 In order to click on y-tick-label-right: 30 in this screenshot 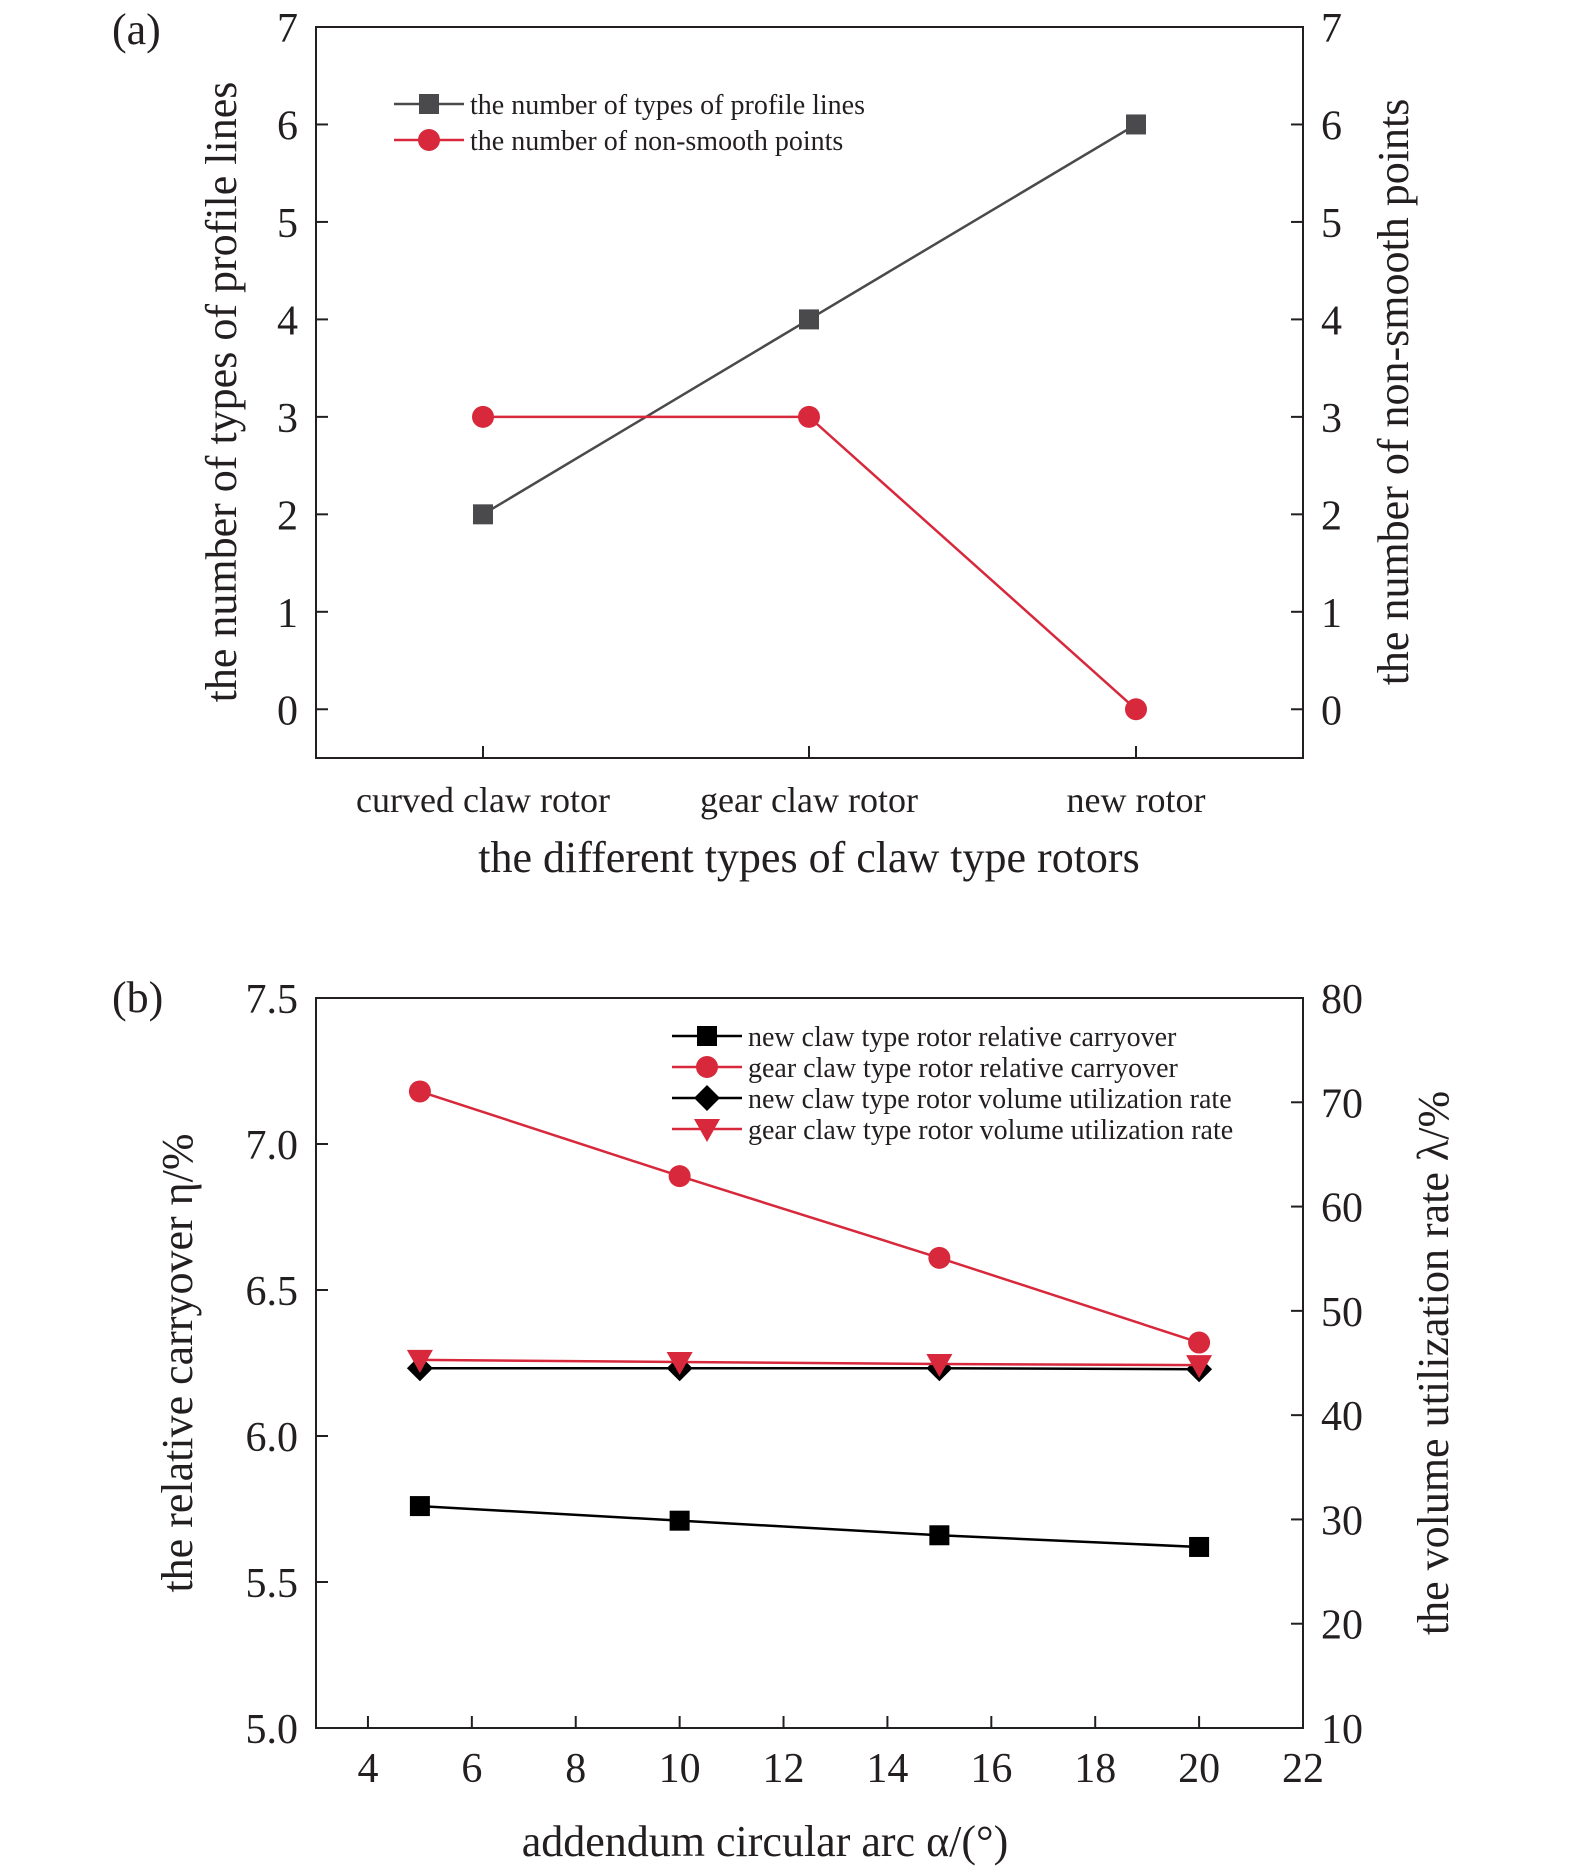, I will do `click(1342, 1521)`.